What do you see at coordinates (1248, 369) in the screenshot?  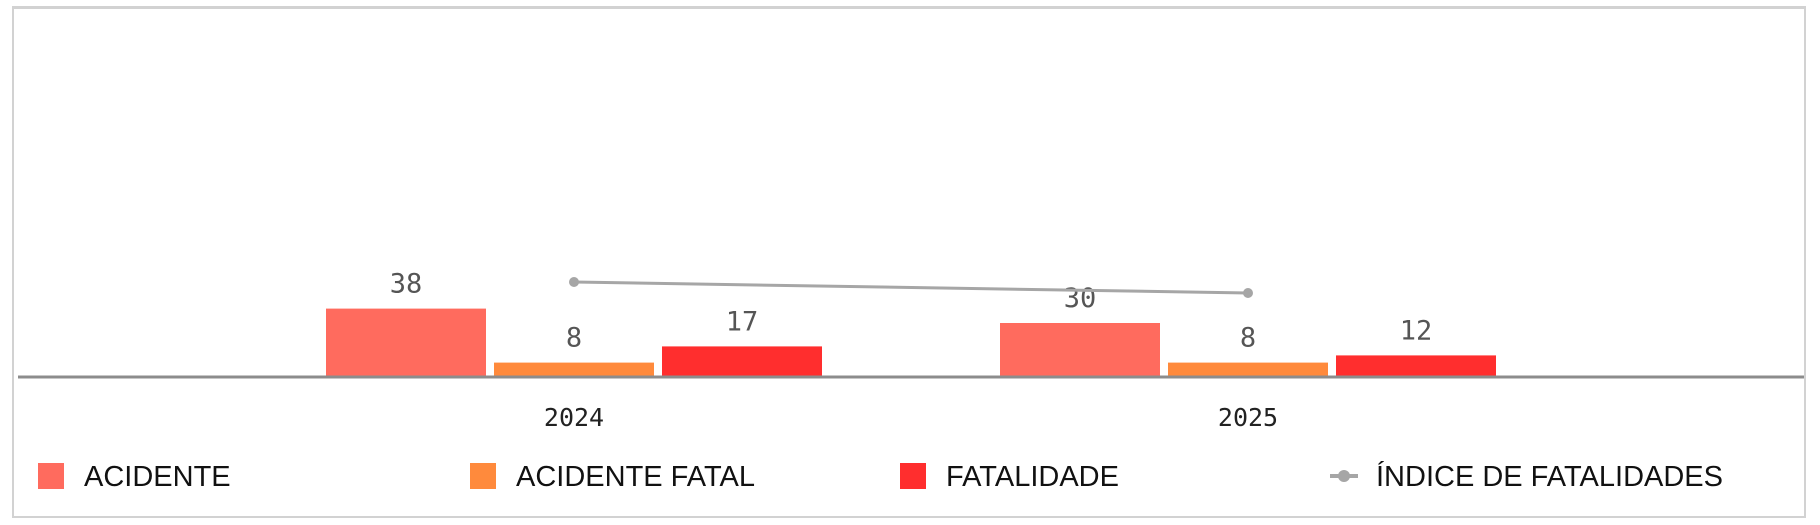 I see `bar-acidente-fatal-2025` at bounding box center [1248, 369].